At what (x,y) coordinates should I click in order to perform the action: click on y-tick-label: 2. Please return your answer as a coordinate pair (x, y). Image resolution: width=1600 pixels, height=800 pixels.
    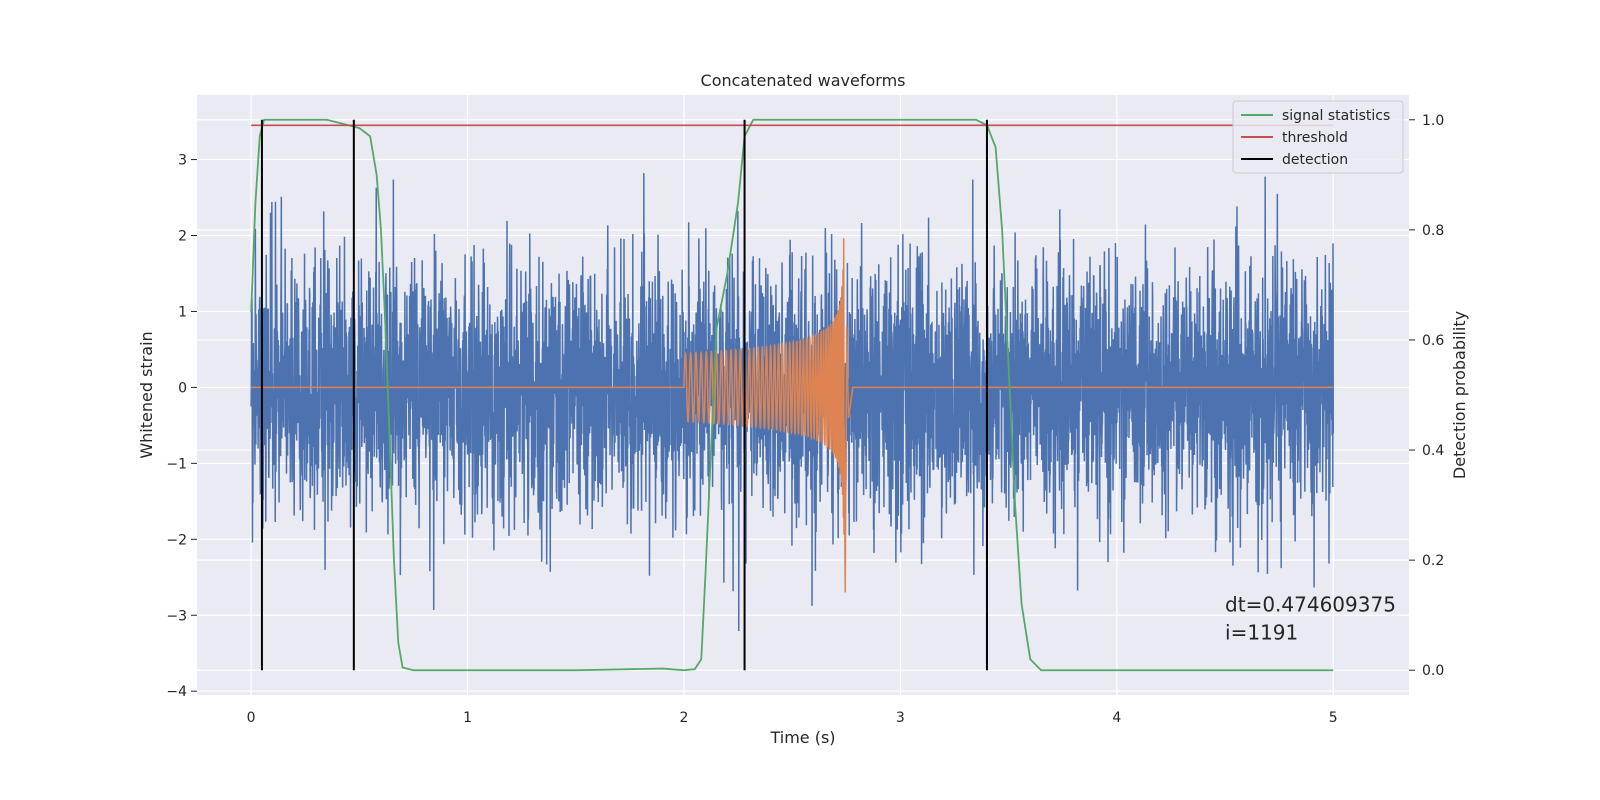
    Looking at the image, I should click on (182, 237).